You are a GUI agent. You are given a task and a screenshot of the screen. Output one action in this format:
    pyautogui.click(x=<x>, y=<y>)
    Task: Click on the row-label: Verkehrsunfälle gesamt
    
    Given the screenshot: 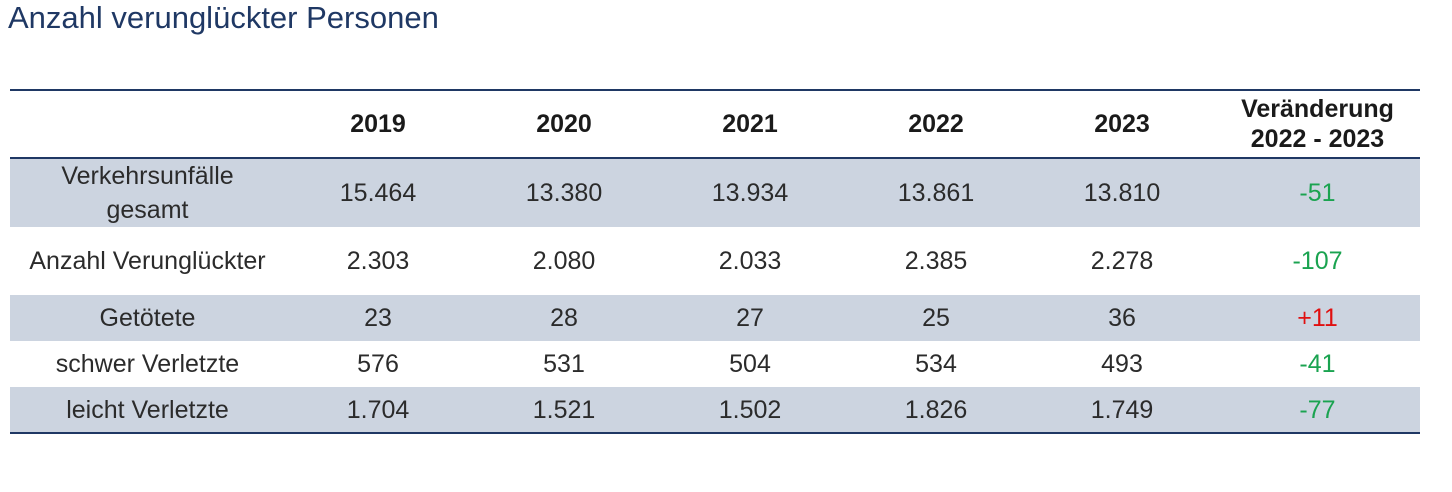 What is the action you would take?
    pyautogui.click(x=147, y=193)
    